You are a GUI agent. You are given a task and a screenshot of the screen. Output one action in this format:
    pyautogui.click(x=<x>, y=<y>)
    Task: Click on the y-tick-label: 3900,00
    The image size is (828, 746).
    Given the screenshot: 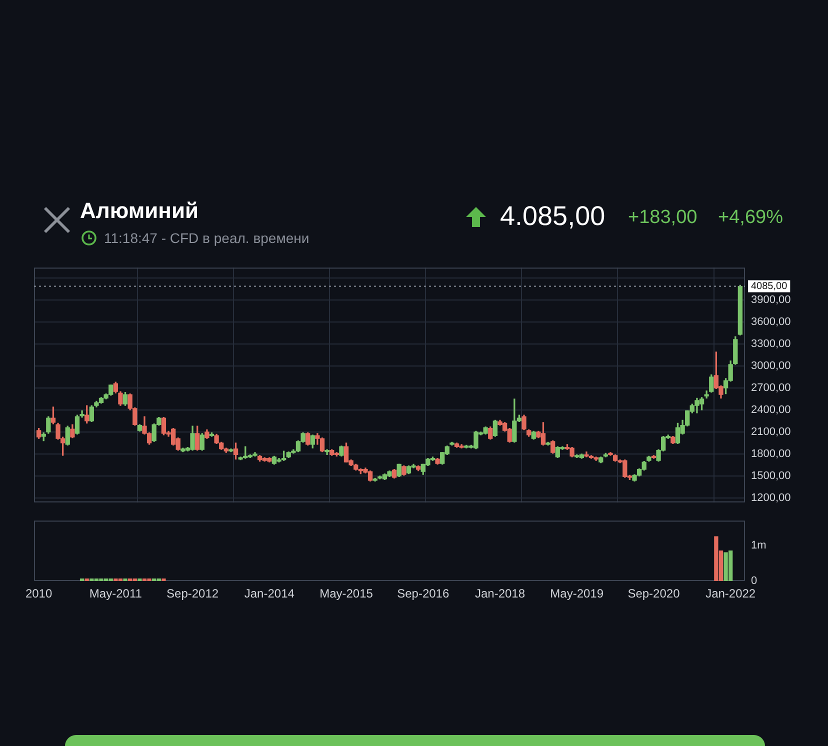 What is the action you would take?
    pyautogui.click(x=771, y=300)
    